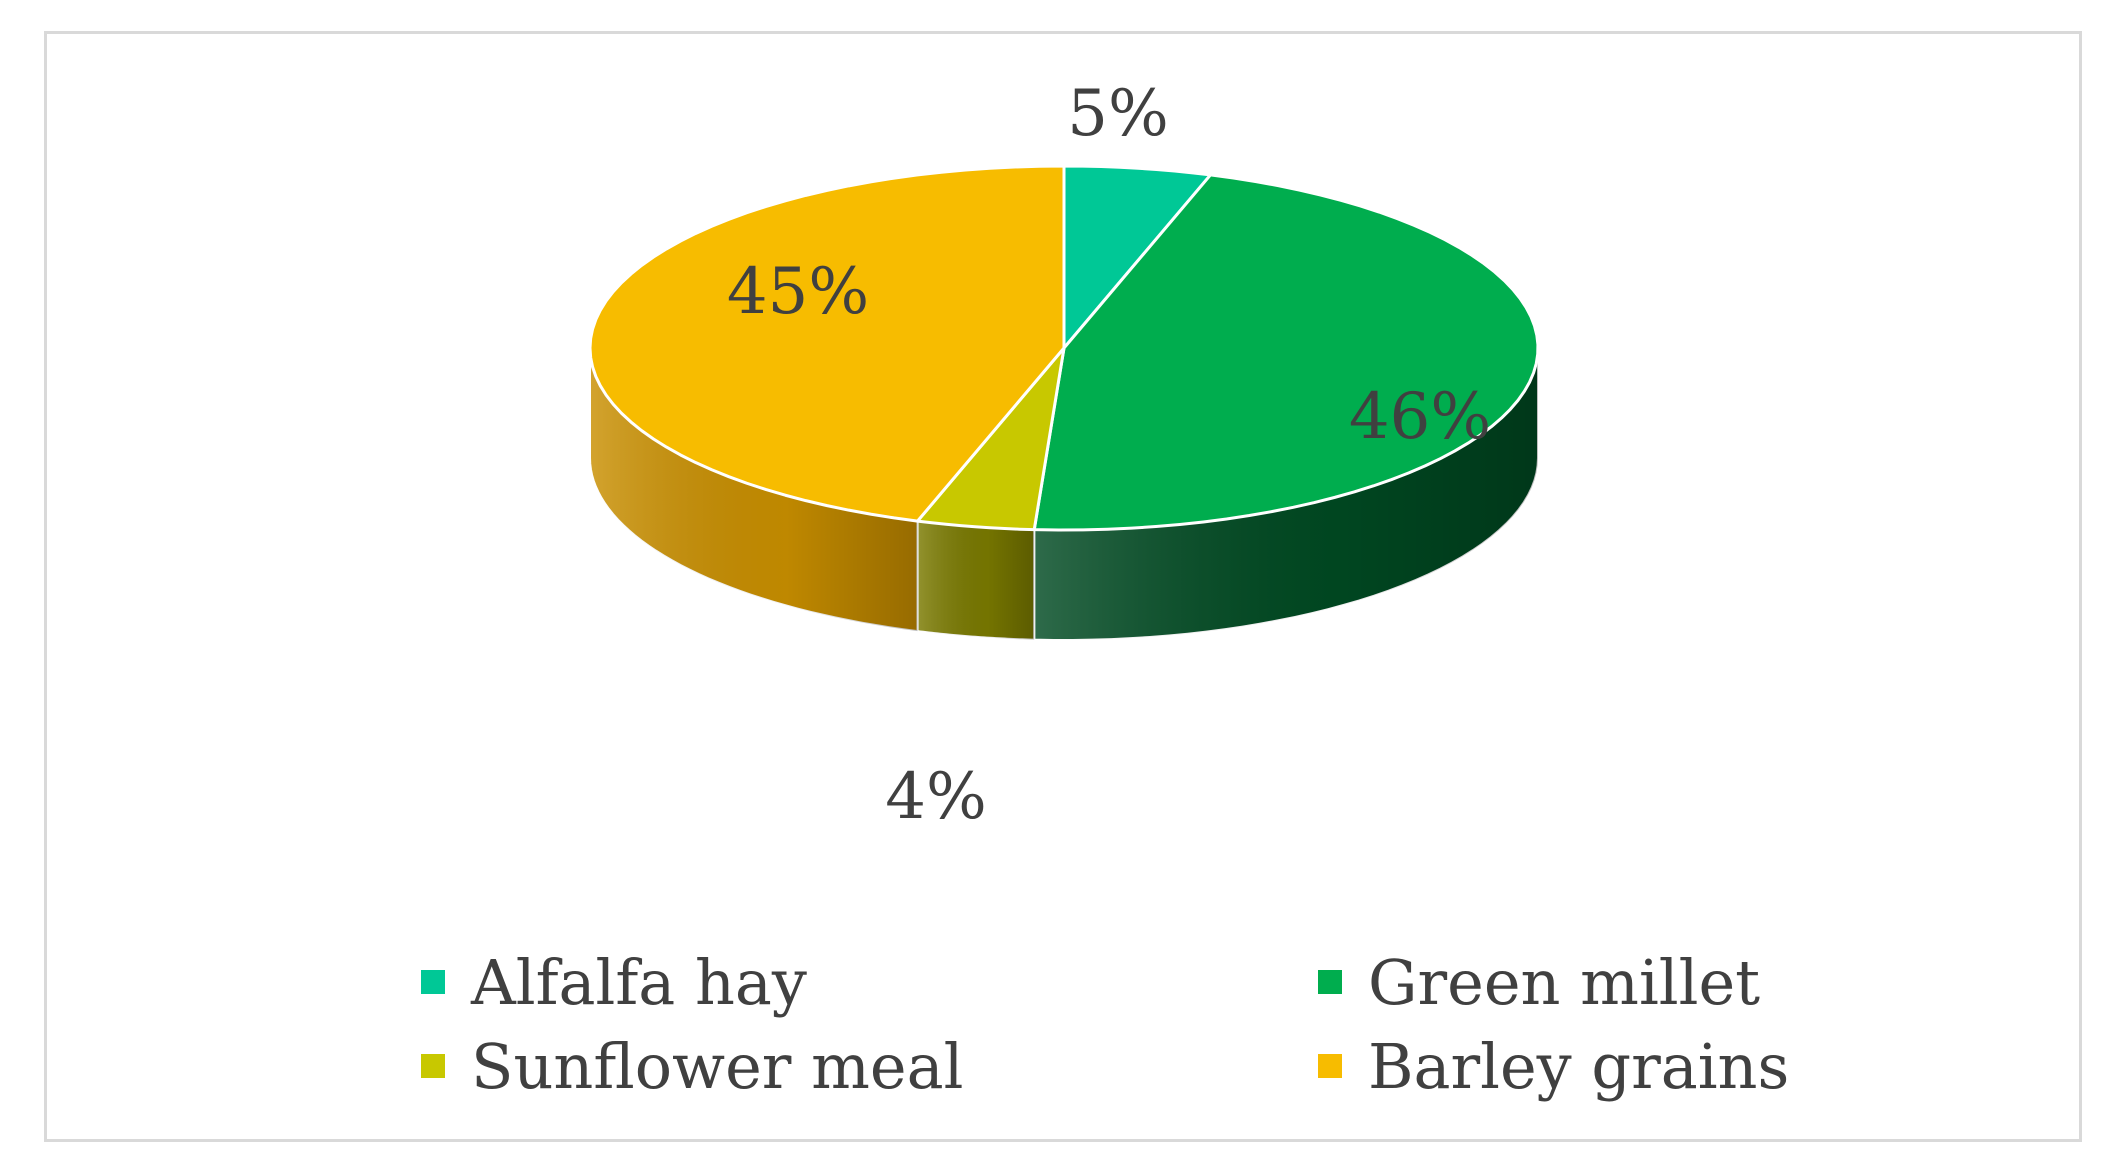 The height and width of the screenshot is (1174, 2108). What do you see at coordinates (1564, 982) in the screenshot?
I see `legend-label-green-millet: Green millet` at bounding box center [1564, 982].